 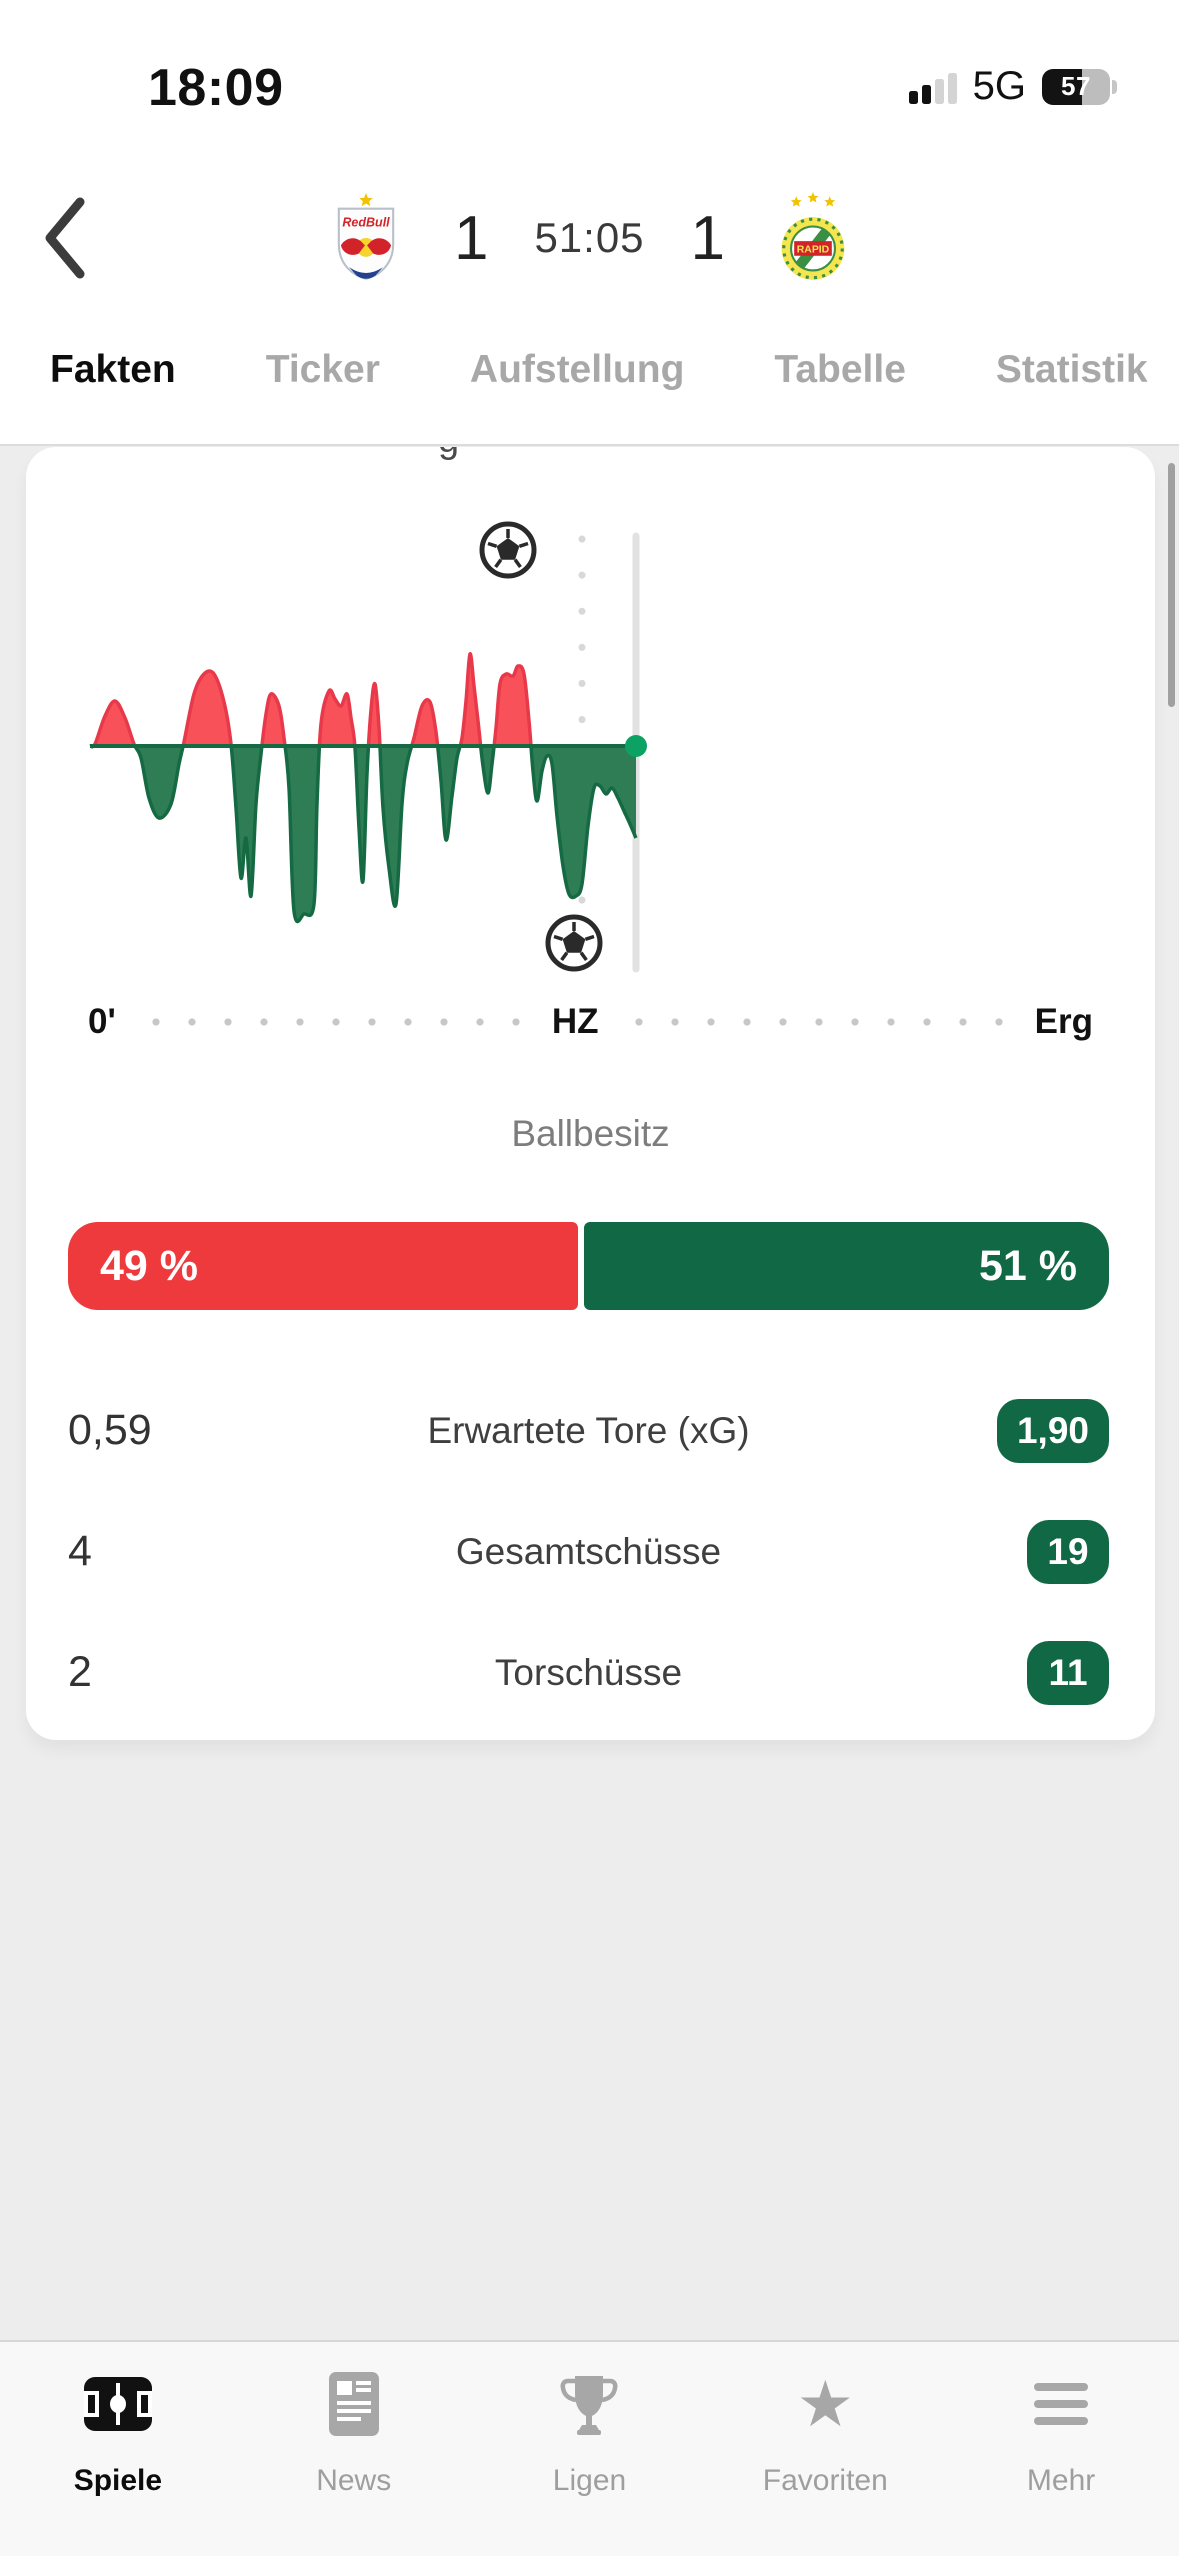 I want to click on bottom-nav: Spiele News, so click(x=589, y=2448).